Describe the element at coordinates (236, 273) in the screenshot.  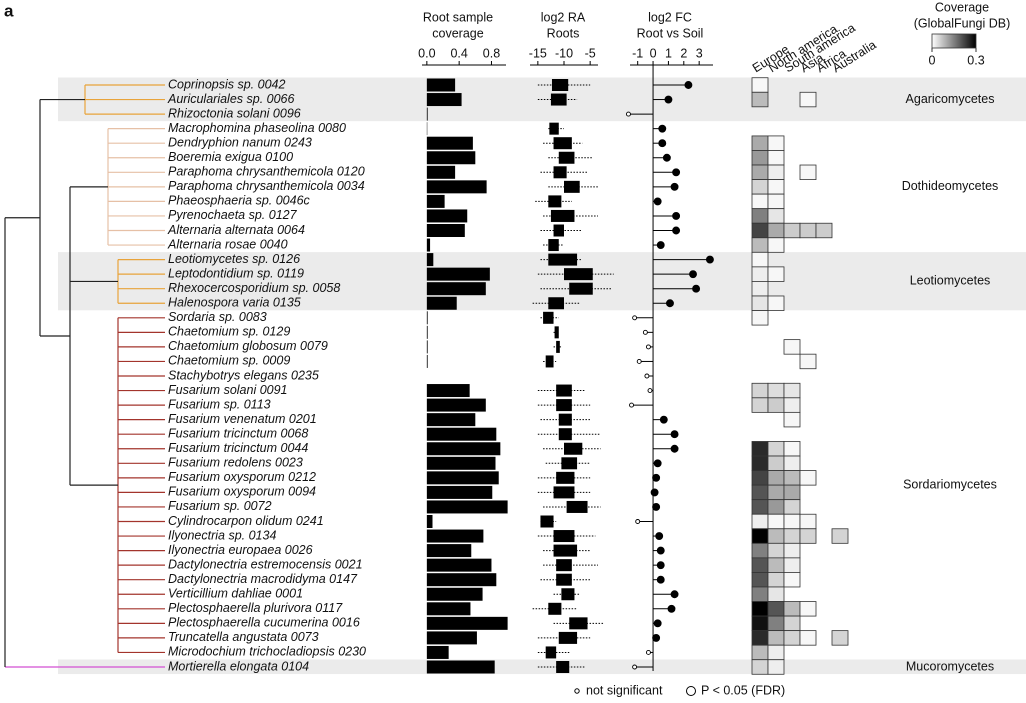
I see `taxon-label: Leptodontidium sp. 0119` at that location.